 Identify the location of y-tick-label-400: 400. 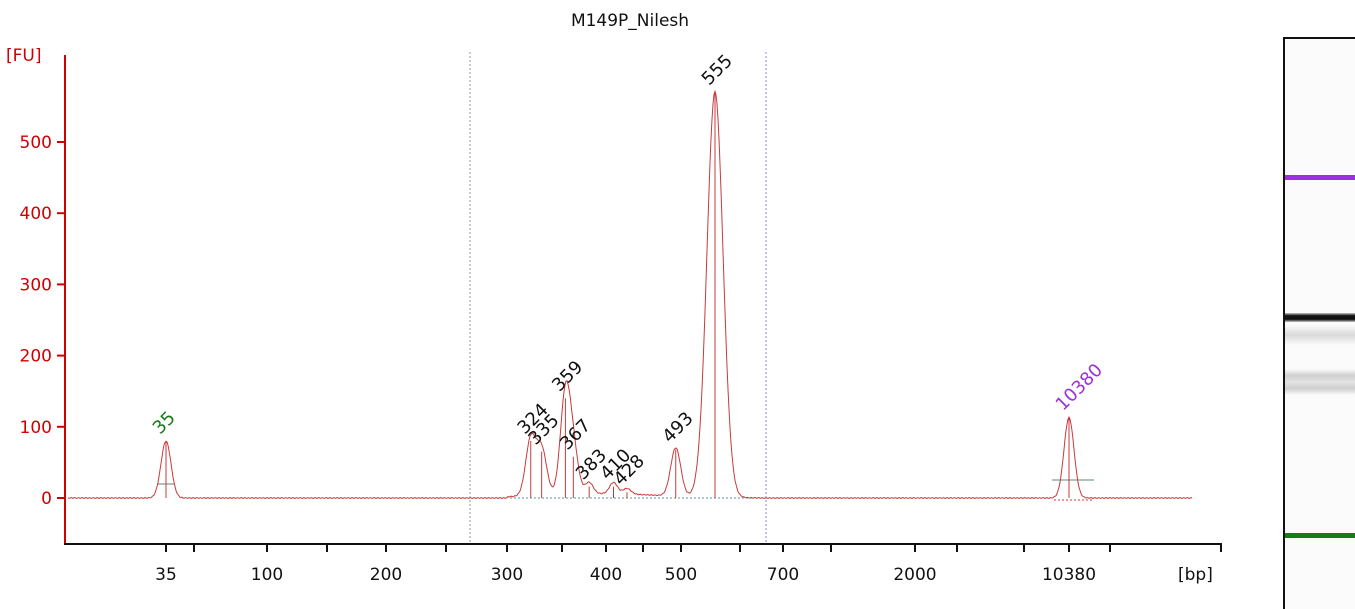
(36, 214).